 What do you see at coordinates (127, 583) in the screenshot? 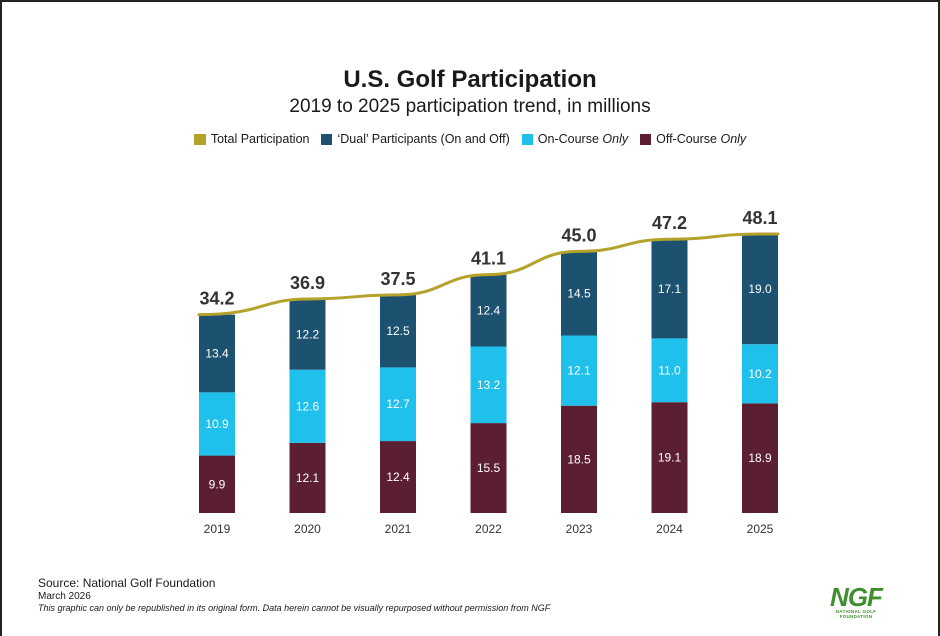
I see `source-text: Source: National Golf Foundation` at bounding box center [127, 583].